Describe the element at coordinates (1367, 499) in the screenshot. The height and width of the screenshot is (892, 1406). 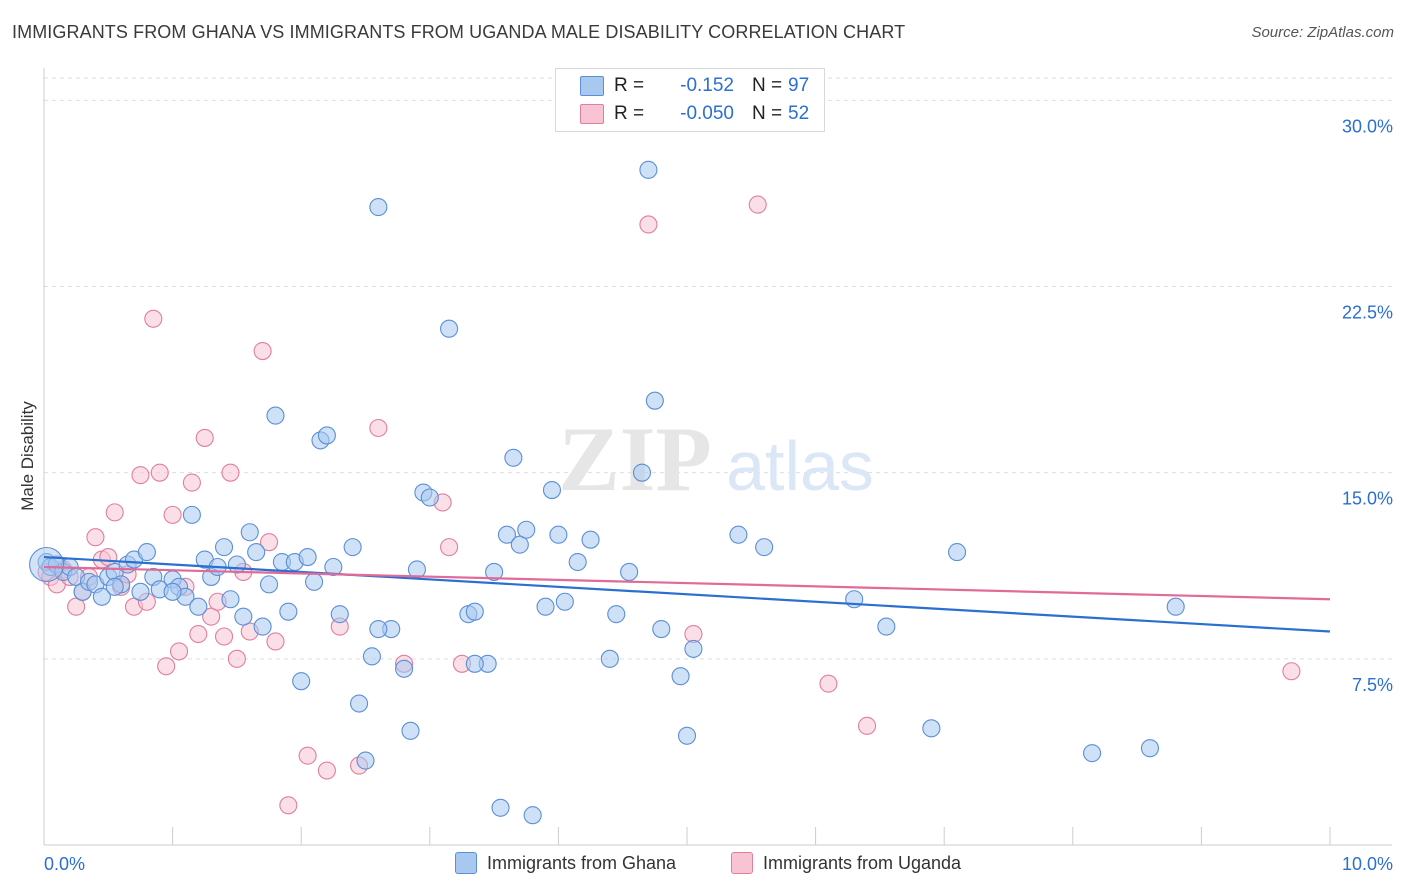
I see `y-tick-label: 15.0%` at that location.